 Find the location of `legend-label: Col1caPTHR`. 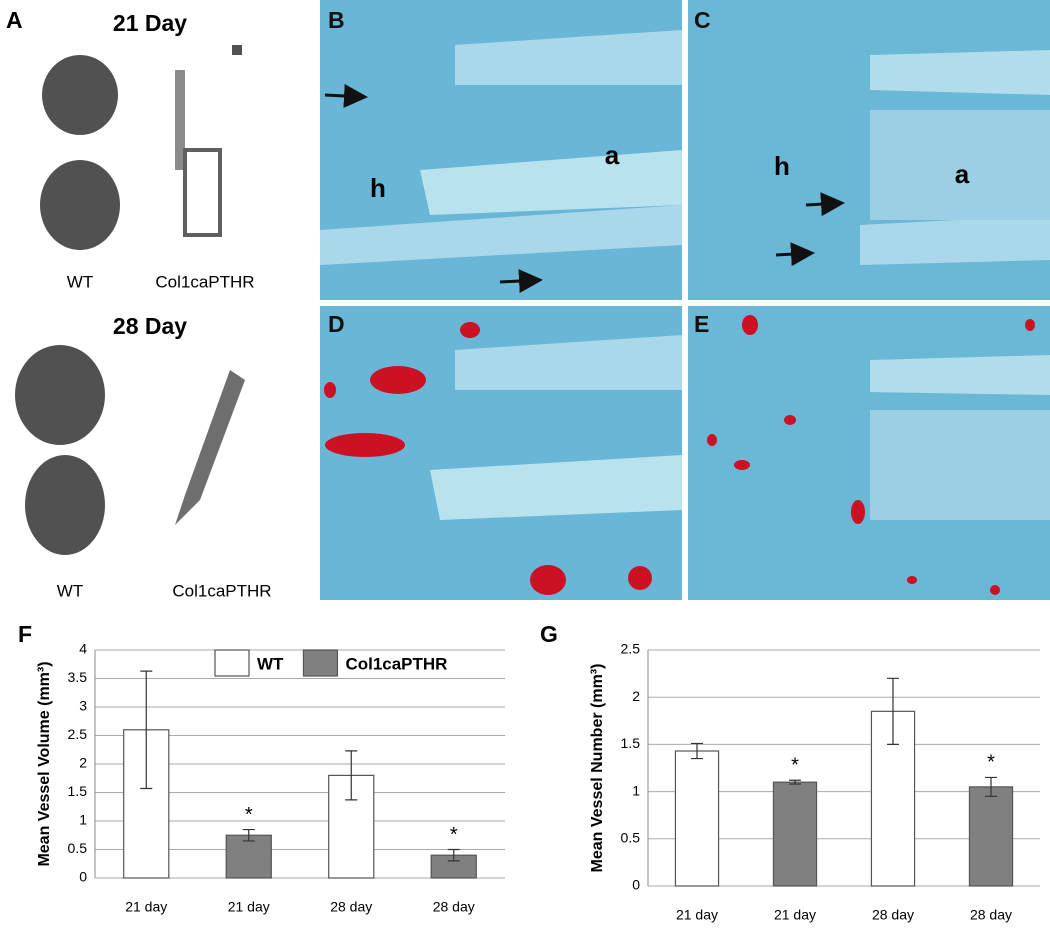

legend-label: Col1caPTHR is located at coordinates (396, 663).